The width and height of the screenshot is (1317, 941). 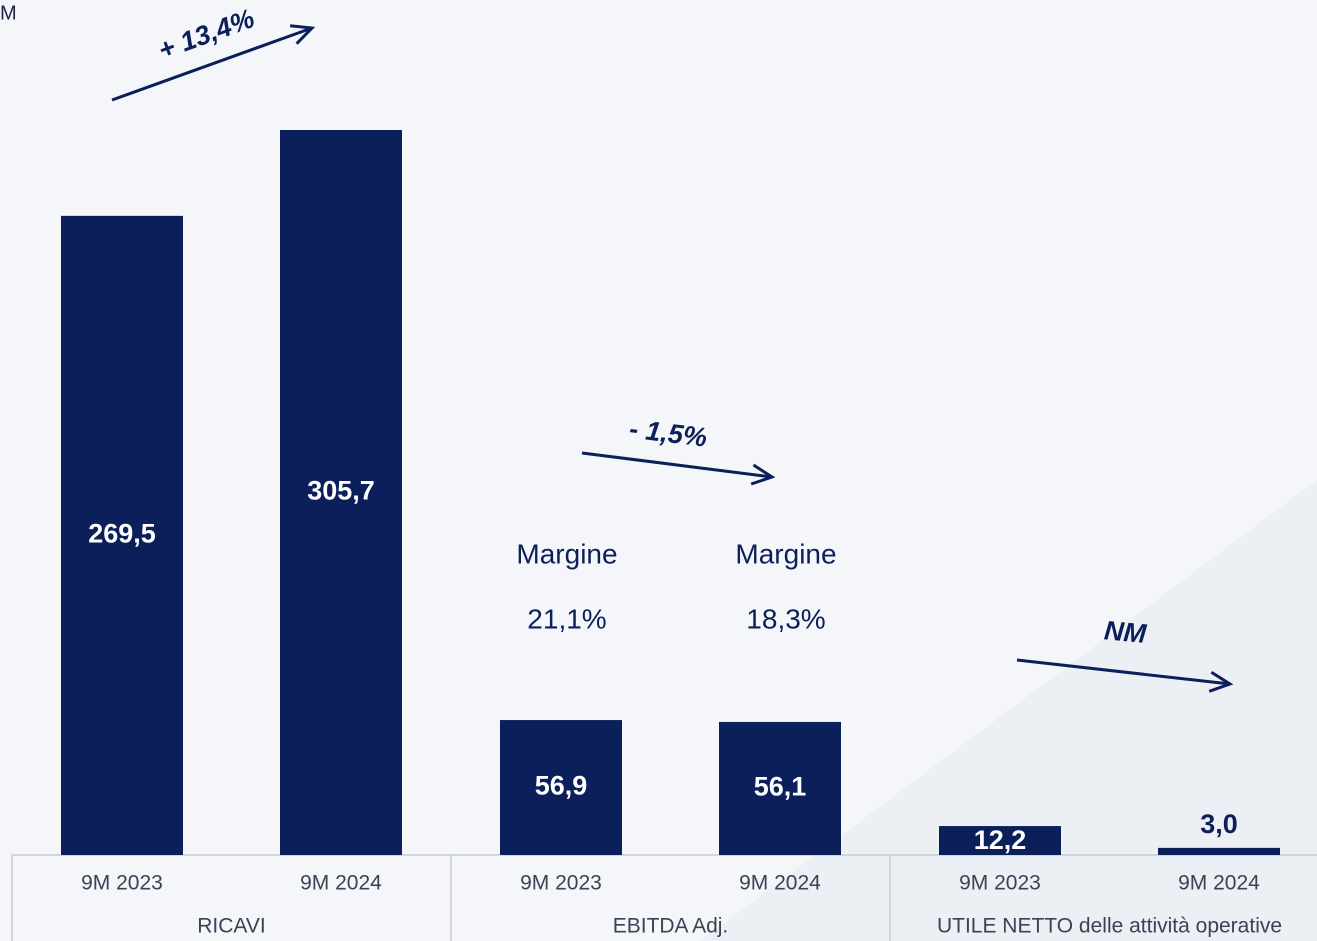 I want to click on change-label: - 1,5%, so click(x=668, y=432).